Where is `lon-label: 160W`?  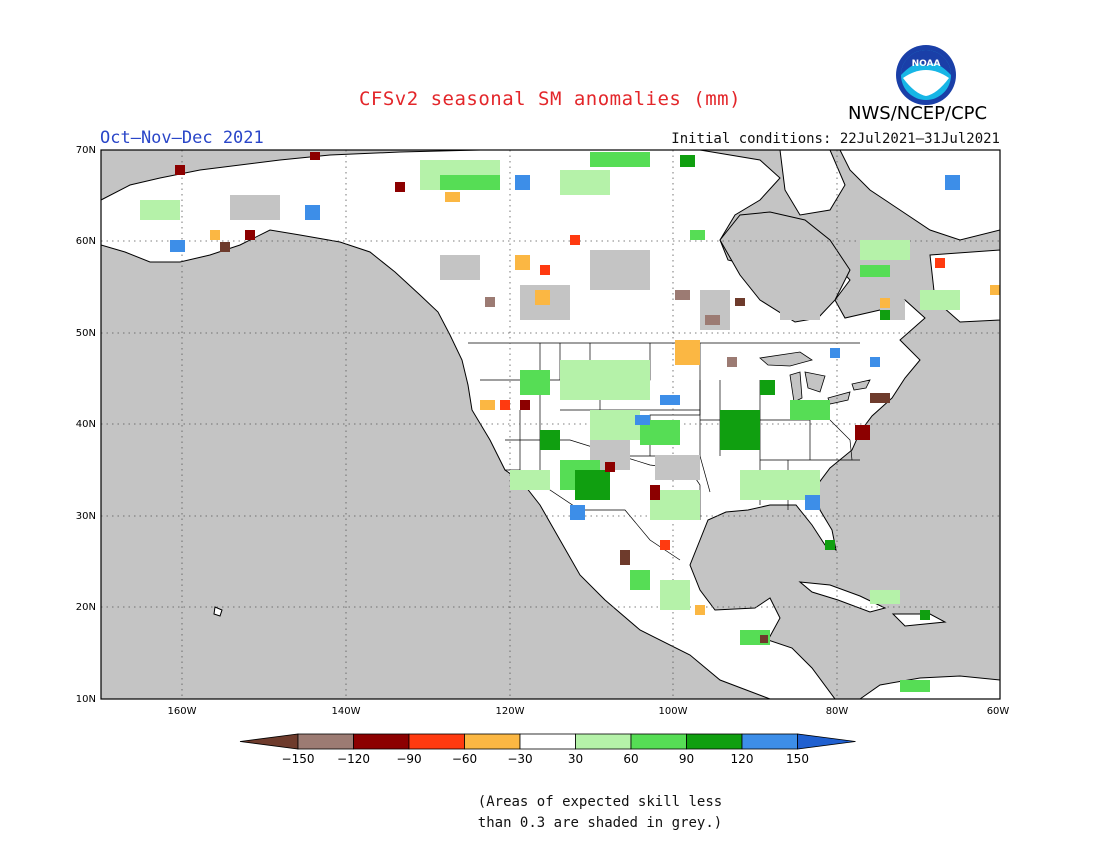
lon-label: 160W is located at coordinates (182, 711).